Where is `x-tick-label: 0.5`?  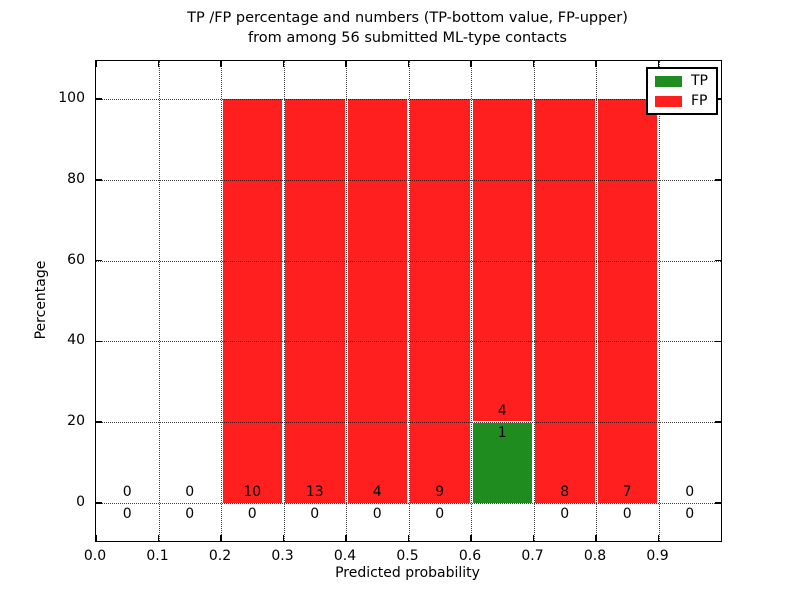 x-tick-label: 0.5 is located at coordinates (407, 556).